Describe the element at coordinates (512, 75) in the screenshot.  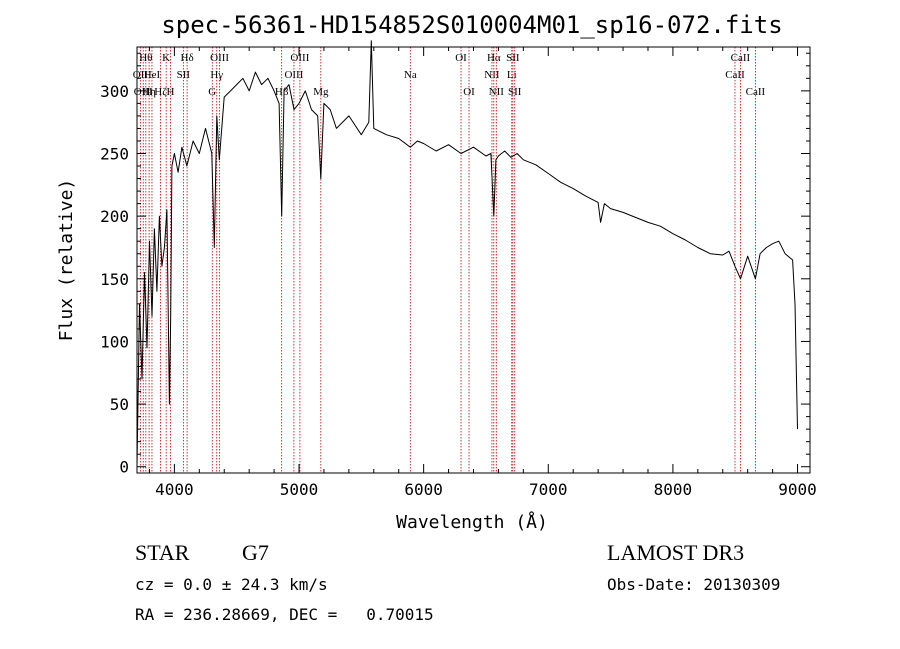
I see `line-label: Li` at that location.